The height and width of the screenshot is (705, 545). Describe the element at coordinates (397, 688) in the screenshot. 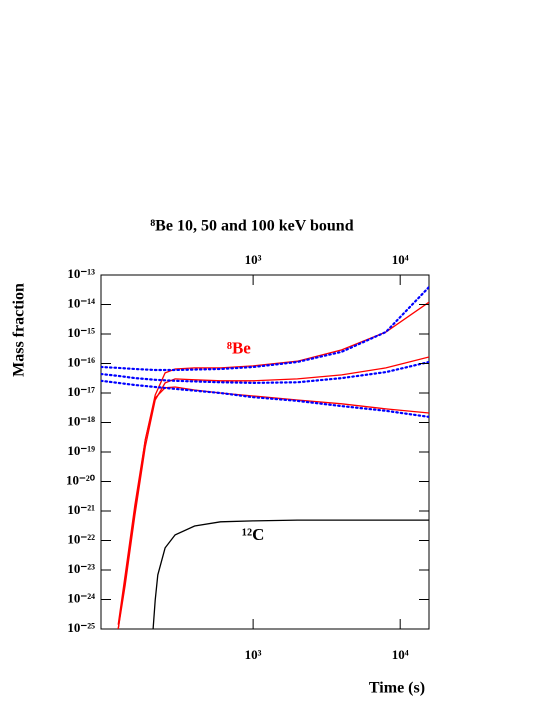

I see `x-axis-label: Time (s)` at that location.